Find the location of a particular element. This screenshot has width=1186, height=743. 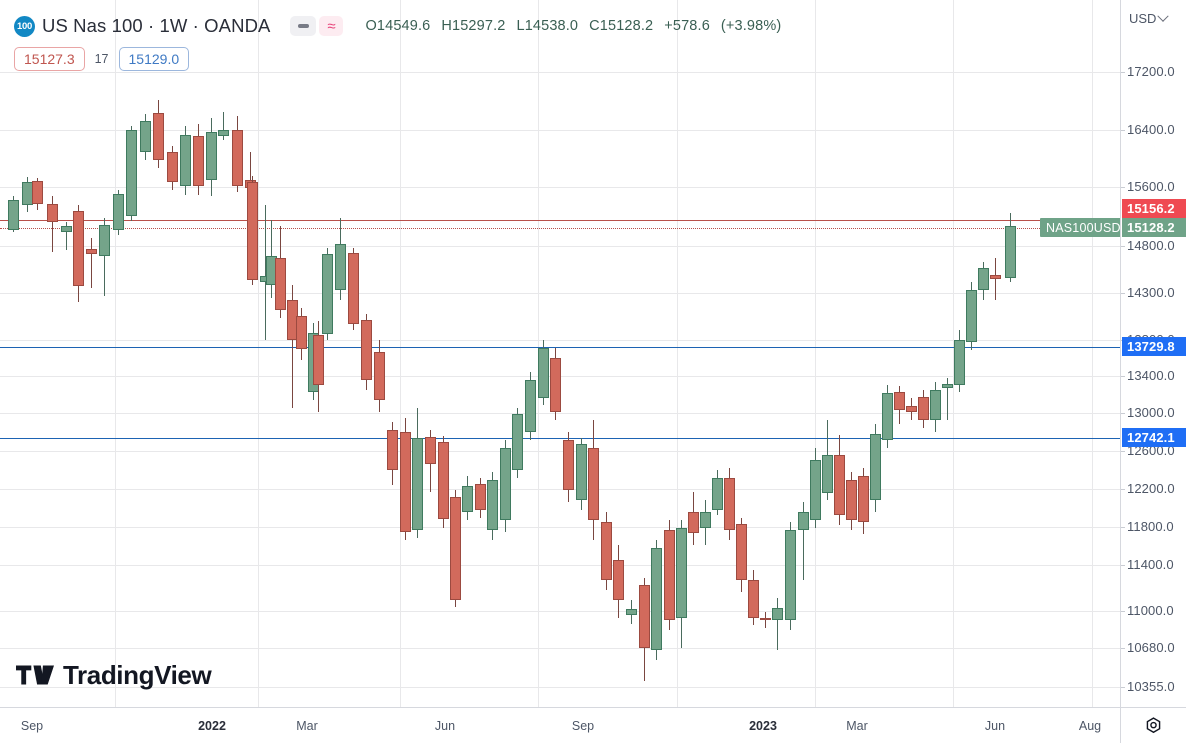

price-tick-label: 12200.0 is located at coordinates (1151, 488).